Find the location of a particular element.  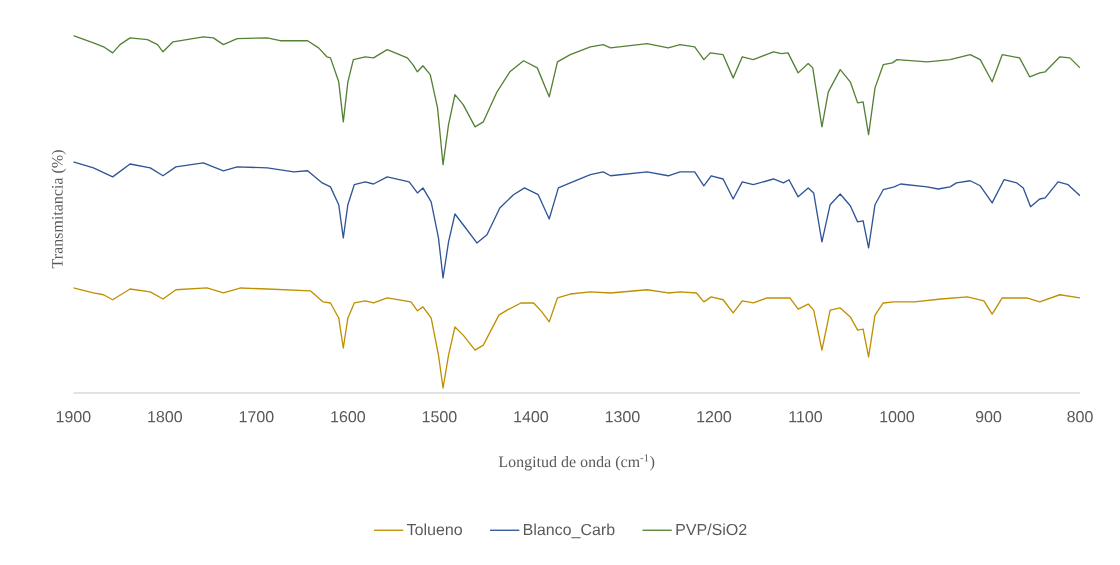

legend-label: PVP/SiO2 is located at coordinates (711, 529).